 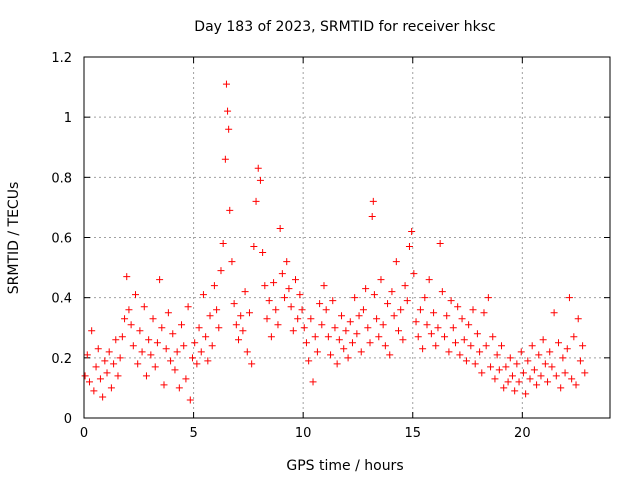 I want to click on y-tick-label: 0.4, so click(x=61, y=299).